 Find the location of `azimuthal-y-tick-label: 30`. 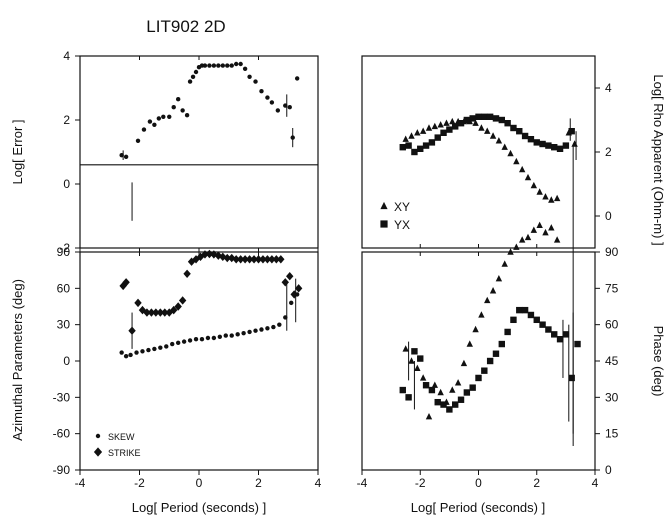

azimuthal-y-tick-label: 30 is located at coordinates (64, 325).